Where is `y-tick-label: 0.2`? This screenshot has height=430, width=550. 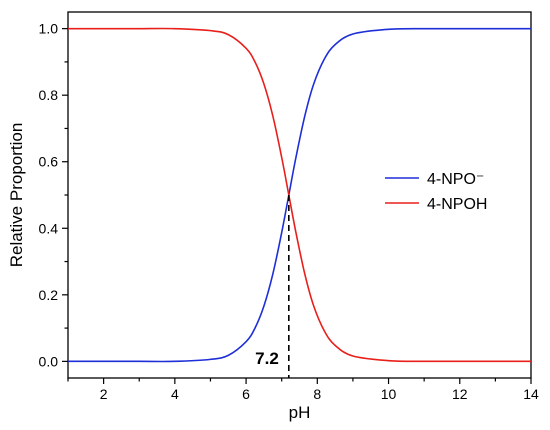 y-tick-label: 0.2 is located at coordinates (49, 295).